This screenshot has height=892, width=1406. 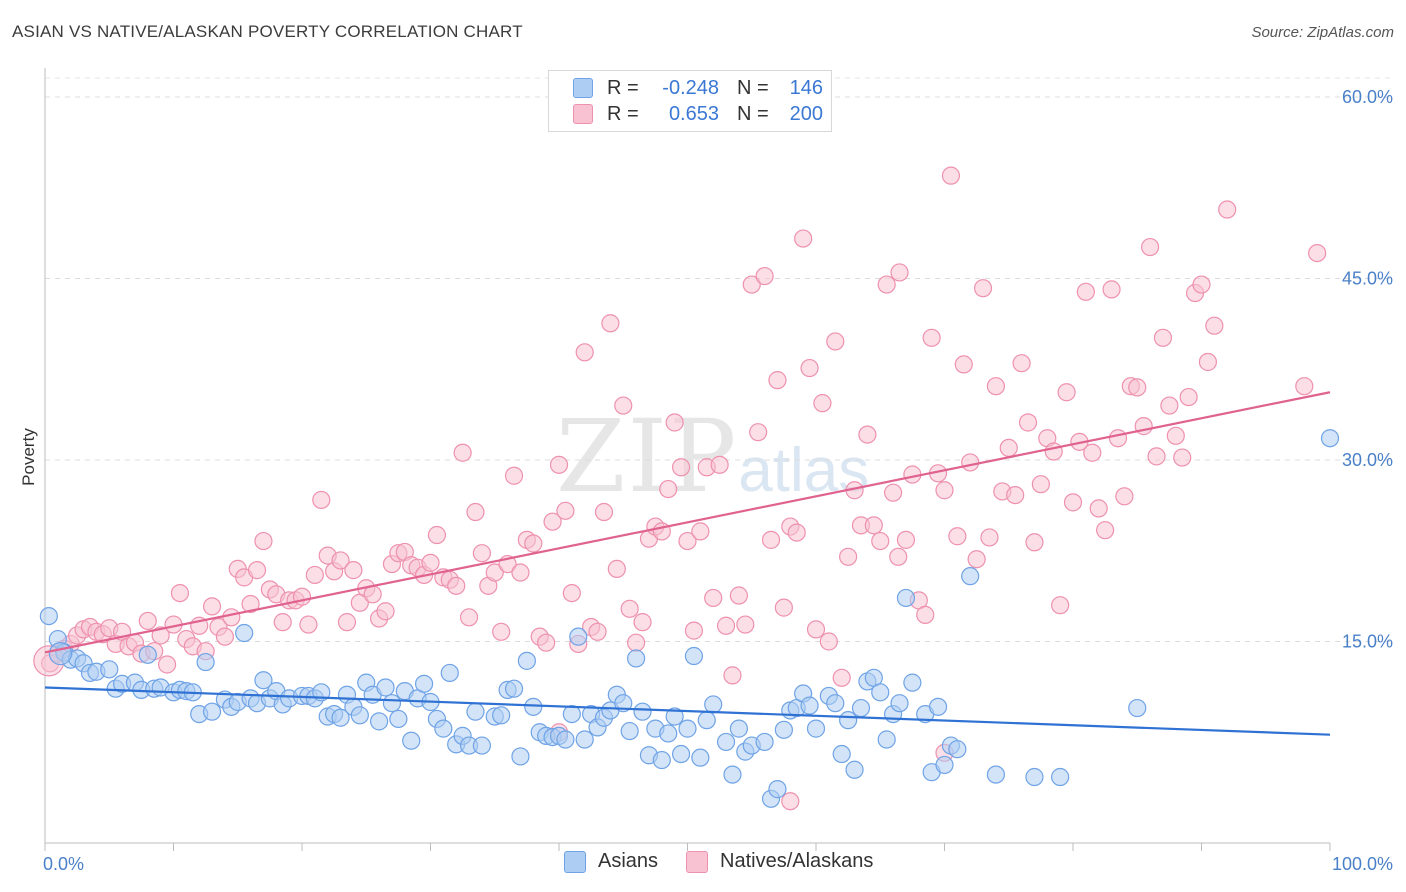 What do you see at coordinates (647, 456) in the screenshot?
I see `watermark-zip: ZIP` at bounding box center [647, 456].